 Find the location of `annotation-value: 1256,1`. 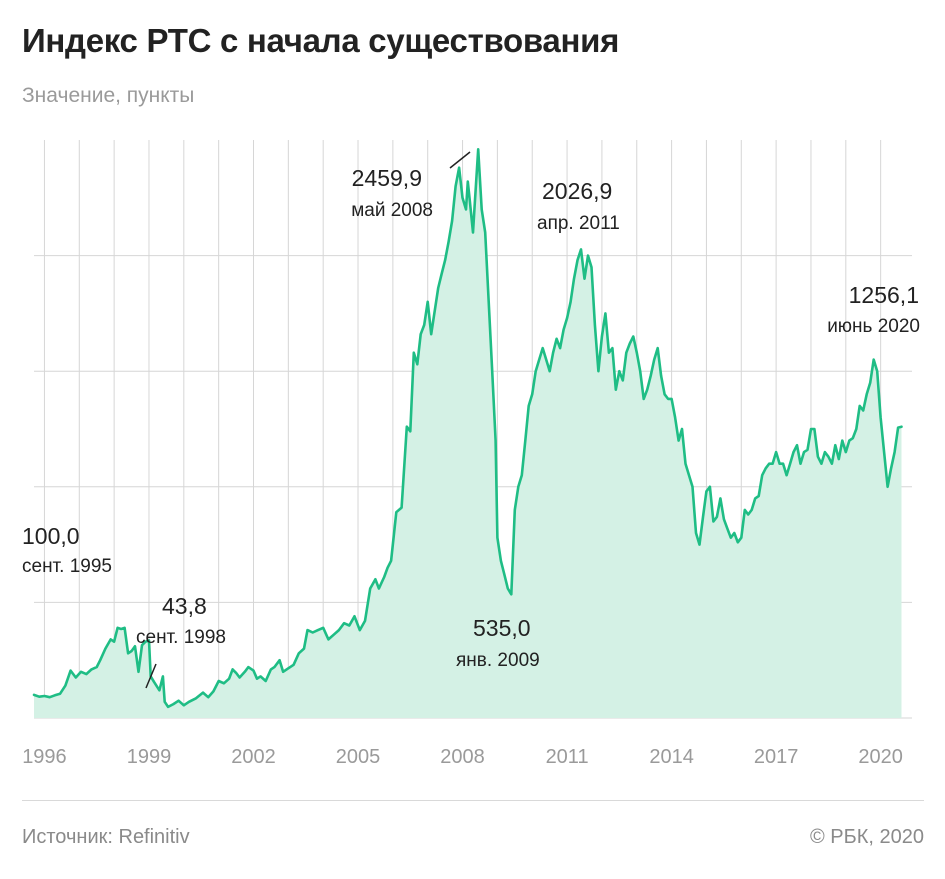

annotation-value: 1256,1 is located at coordinates (884, 295).